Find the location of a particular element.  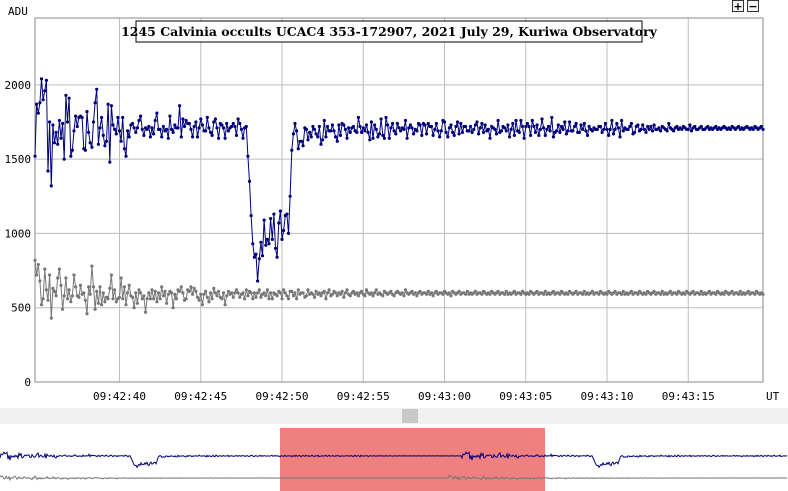

overview-navigator is located at coordinates (394, 459).